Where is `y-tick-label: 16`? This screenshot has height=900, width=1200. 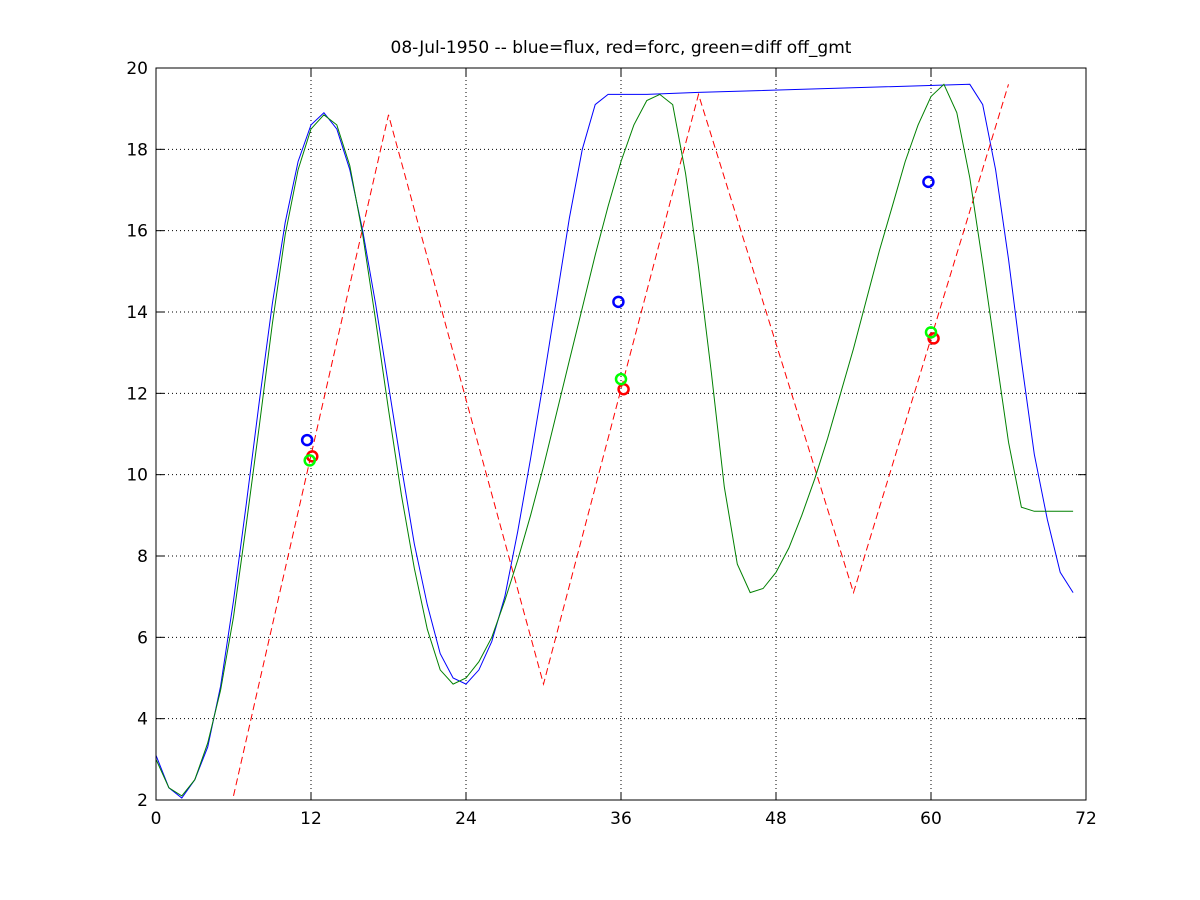
y-tick-label: 16 is located at coordinates (137, 232).